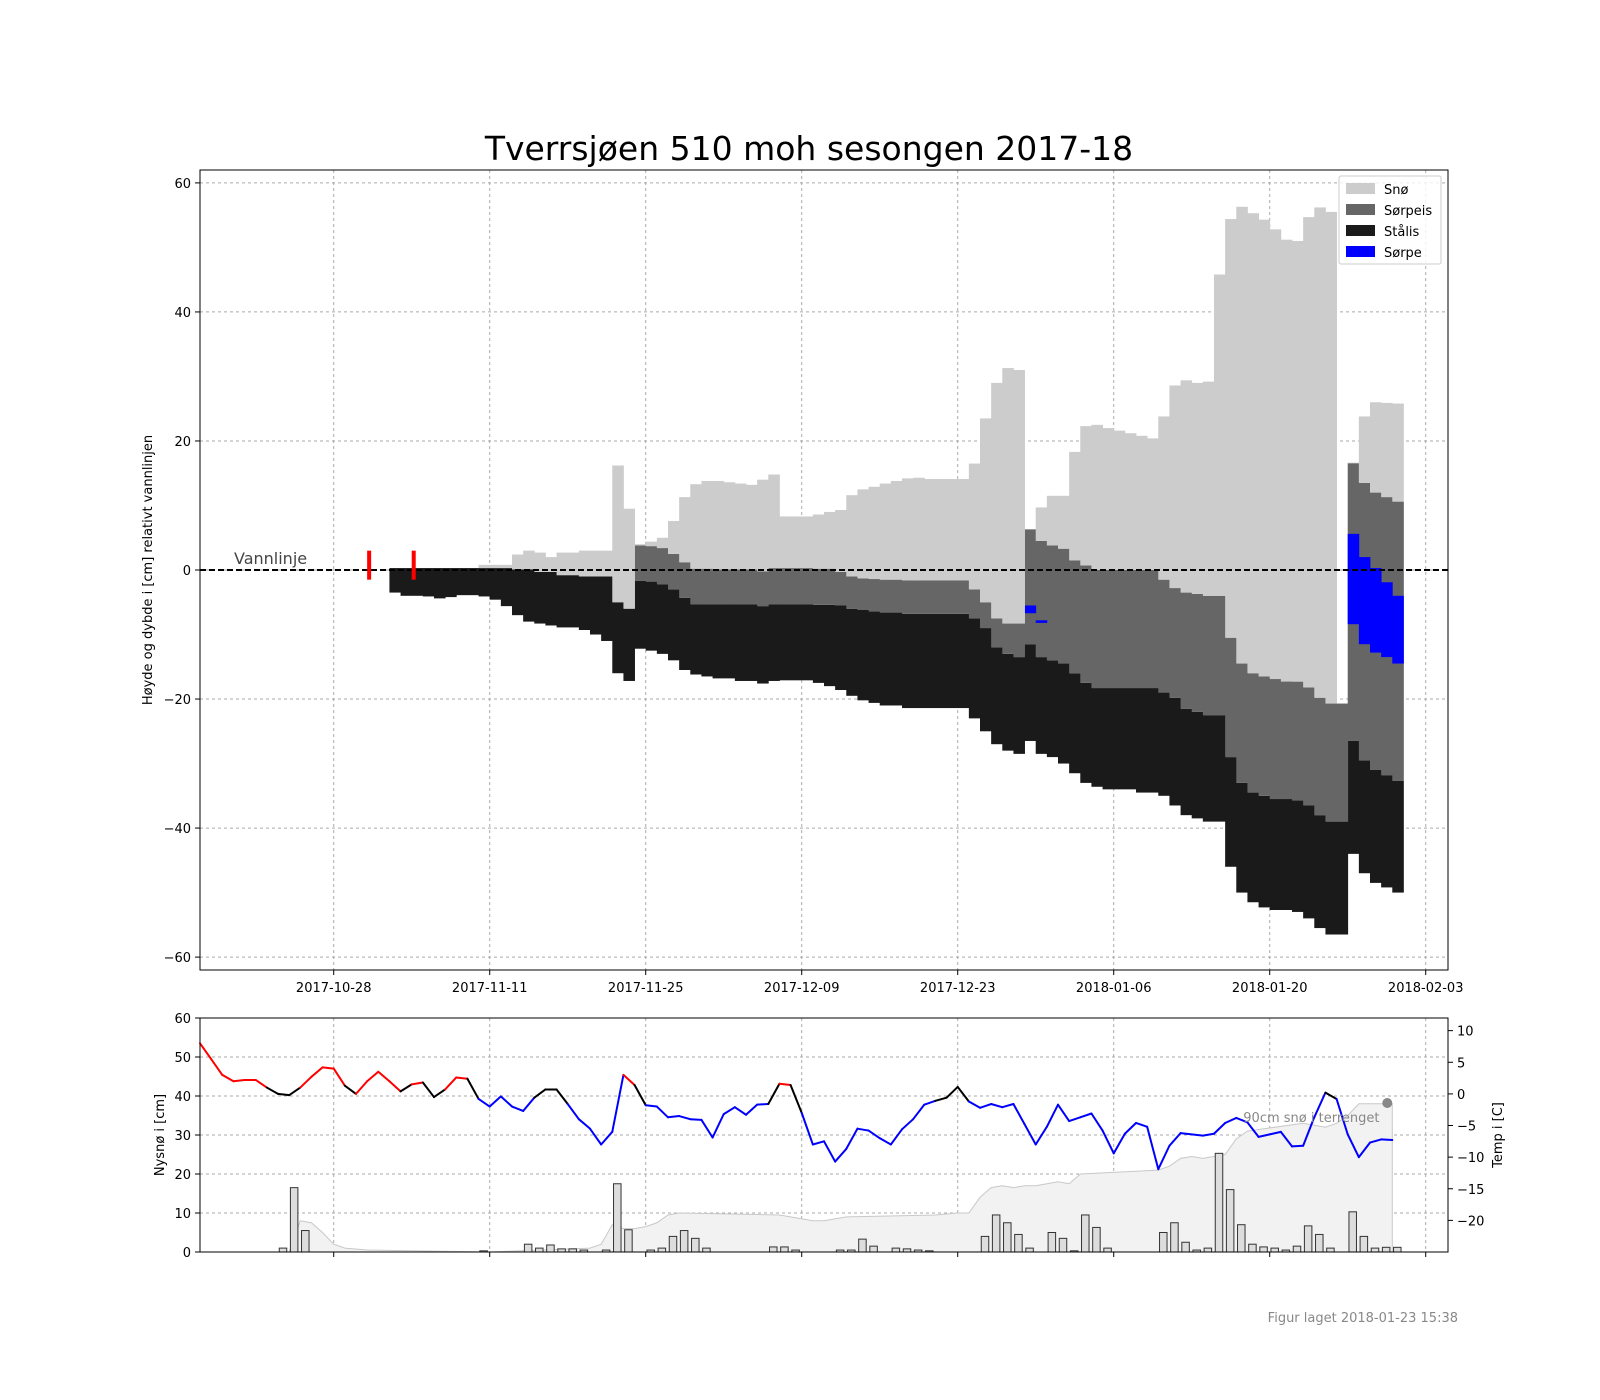 Image resolution: width=1600 pixels, height=1400 pixels. What do you see at coordinates (880, 1254) in the screenshot?
I see `sub-x-ticks` at bounding box center [880, 1254].